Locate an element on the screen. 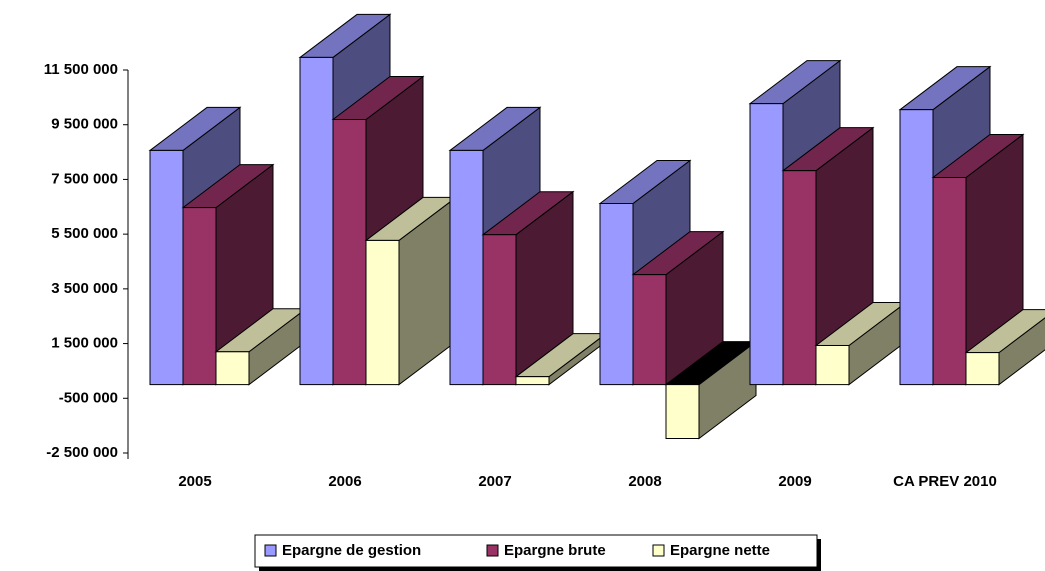 The height and width of the screenshot is (571, 1045). legend-box is located at coordinates (536, 551).